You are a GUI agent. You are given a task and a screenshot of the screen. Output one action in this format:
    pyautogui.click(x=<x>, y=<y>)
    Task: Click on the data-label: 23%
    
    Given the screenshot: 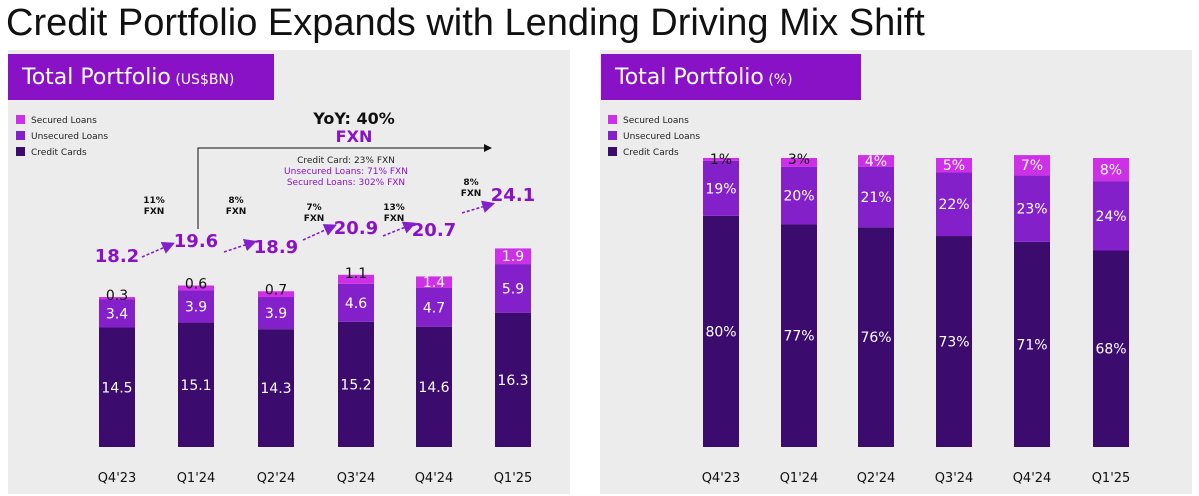 What is the action you would take?
    pyautogui.click(x=1031, y=210)
    